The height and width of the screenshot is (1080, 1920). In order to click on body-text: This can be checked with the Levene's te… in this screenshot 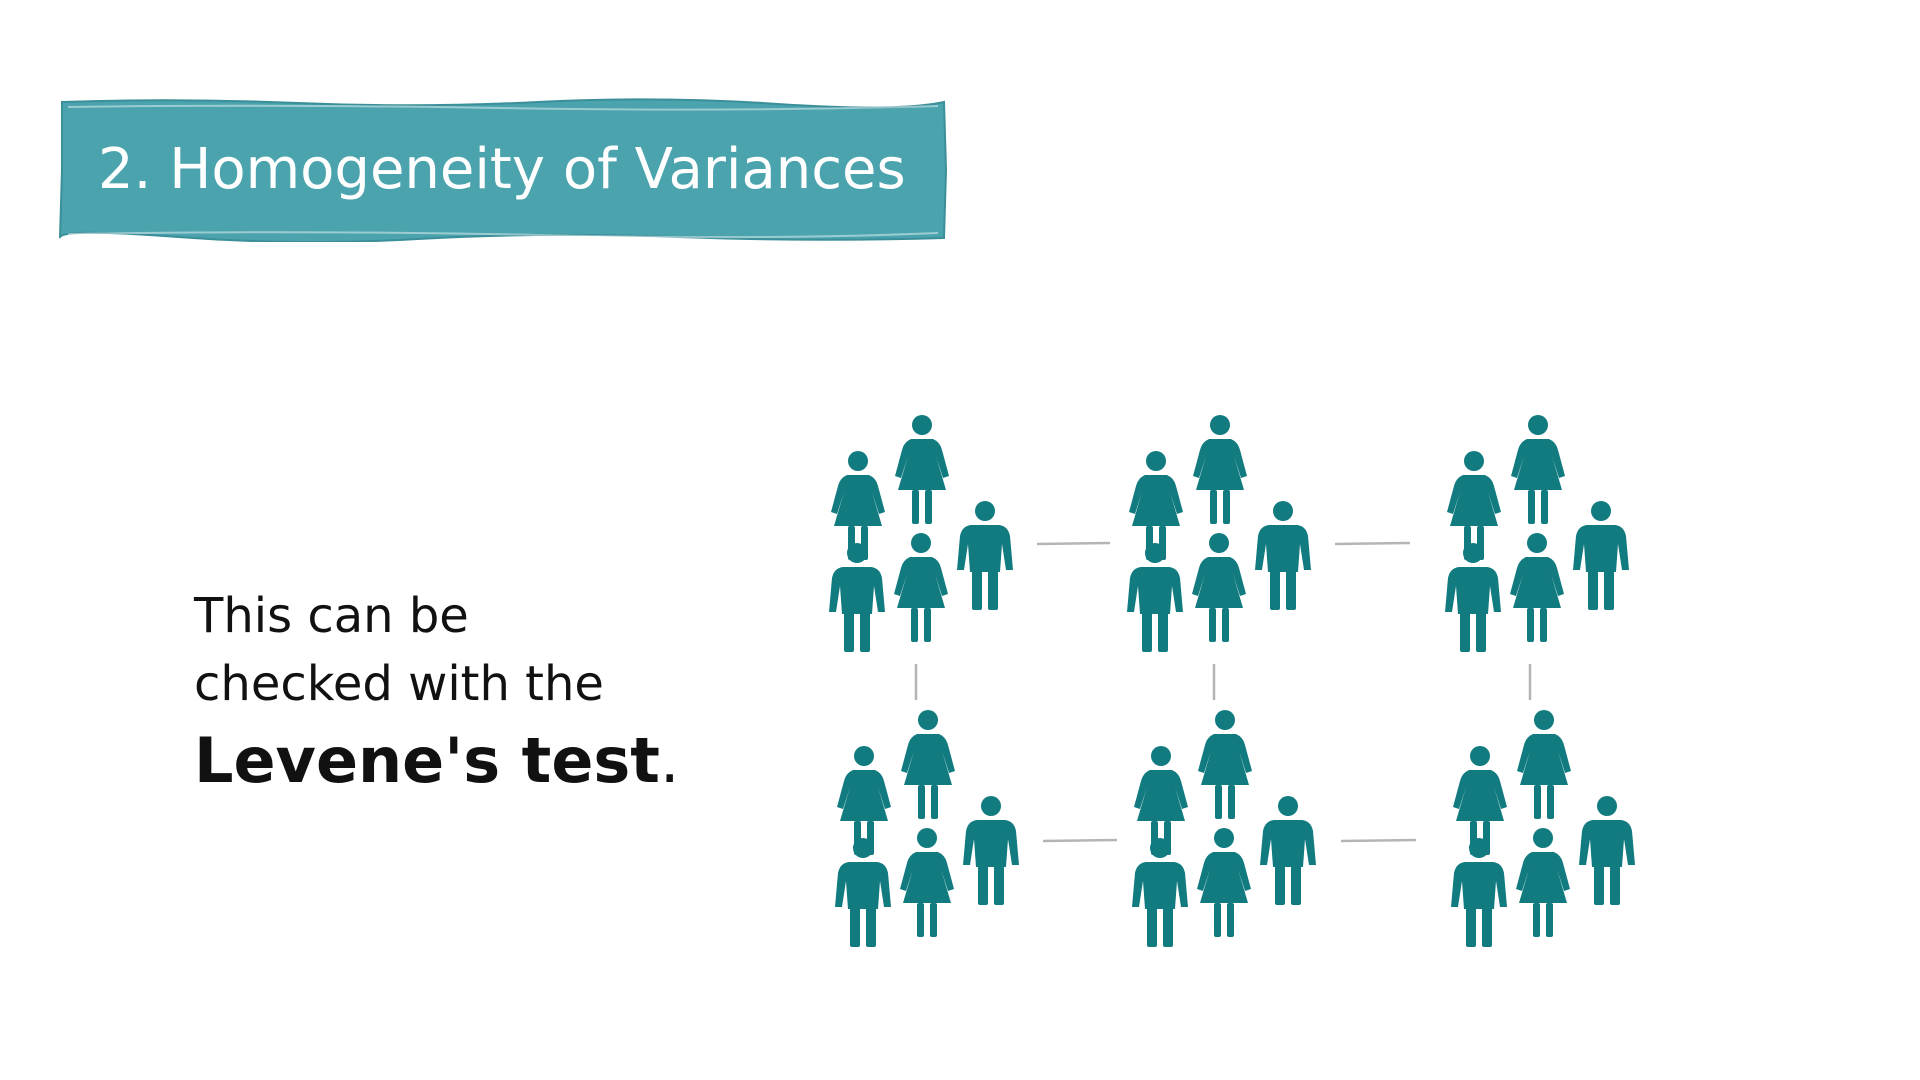, I will do `click(474, 693)`.